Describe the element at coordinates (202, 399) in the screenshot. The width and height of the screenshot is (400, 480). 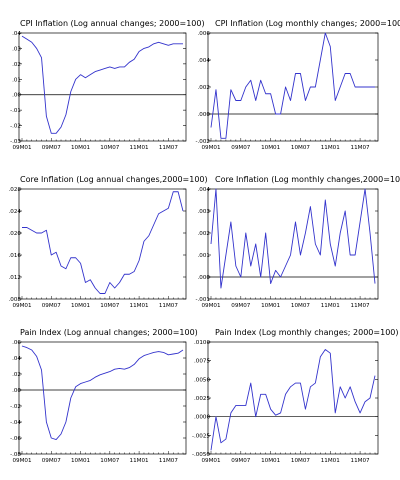
I see `y-tick-label: .0025` at that location.